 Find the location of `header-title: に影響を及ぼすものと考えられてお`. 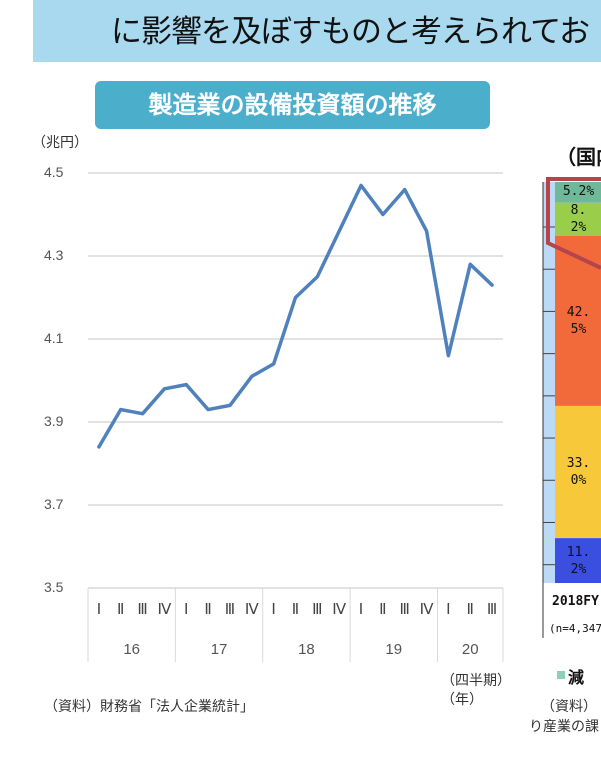

header-title: に影響を及ぼすものと考えられてお is located at coordinates (350, 32).